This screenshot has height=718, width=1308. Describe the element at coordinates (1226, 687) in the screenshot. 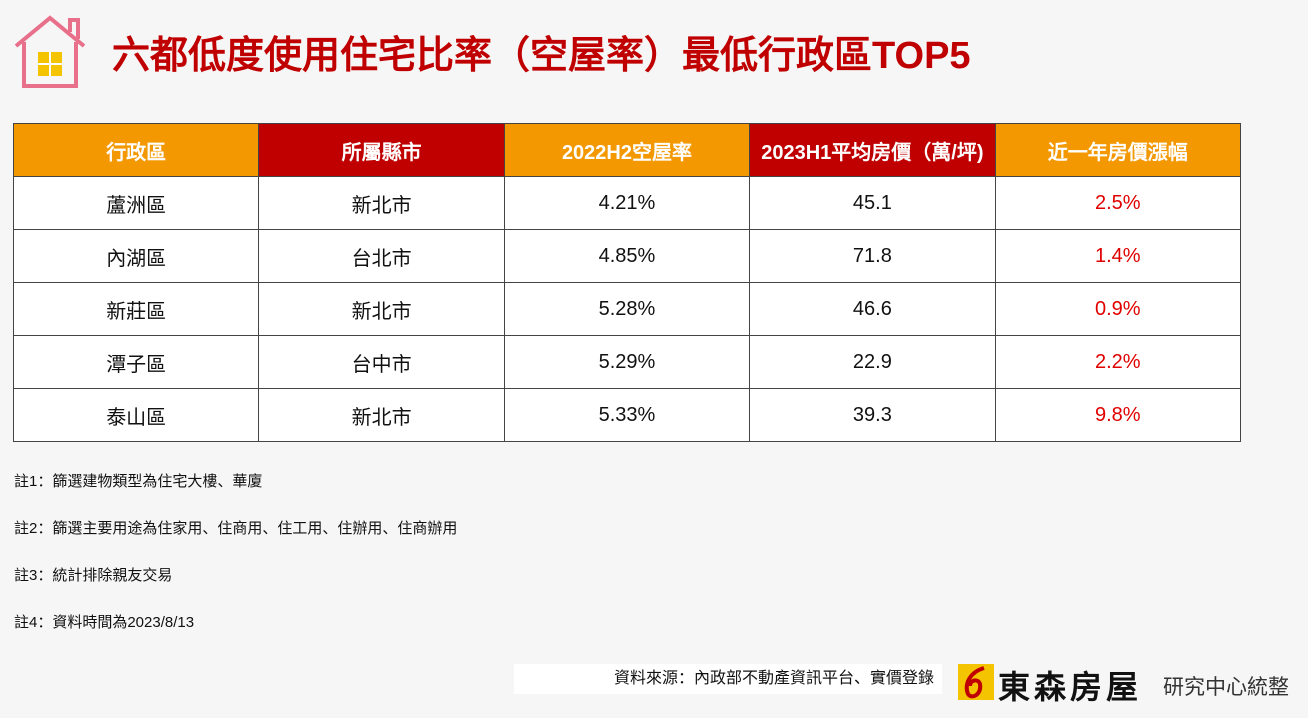

I see `brand-suffix: 研究中心統整` at that location.